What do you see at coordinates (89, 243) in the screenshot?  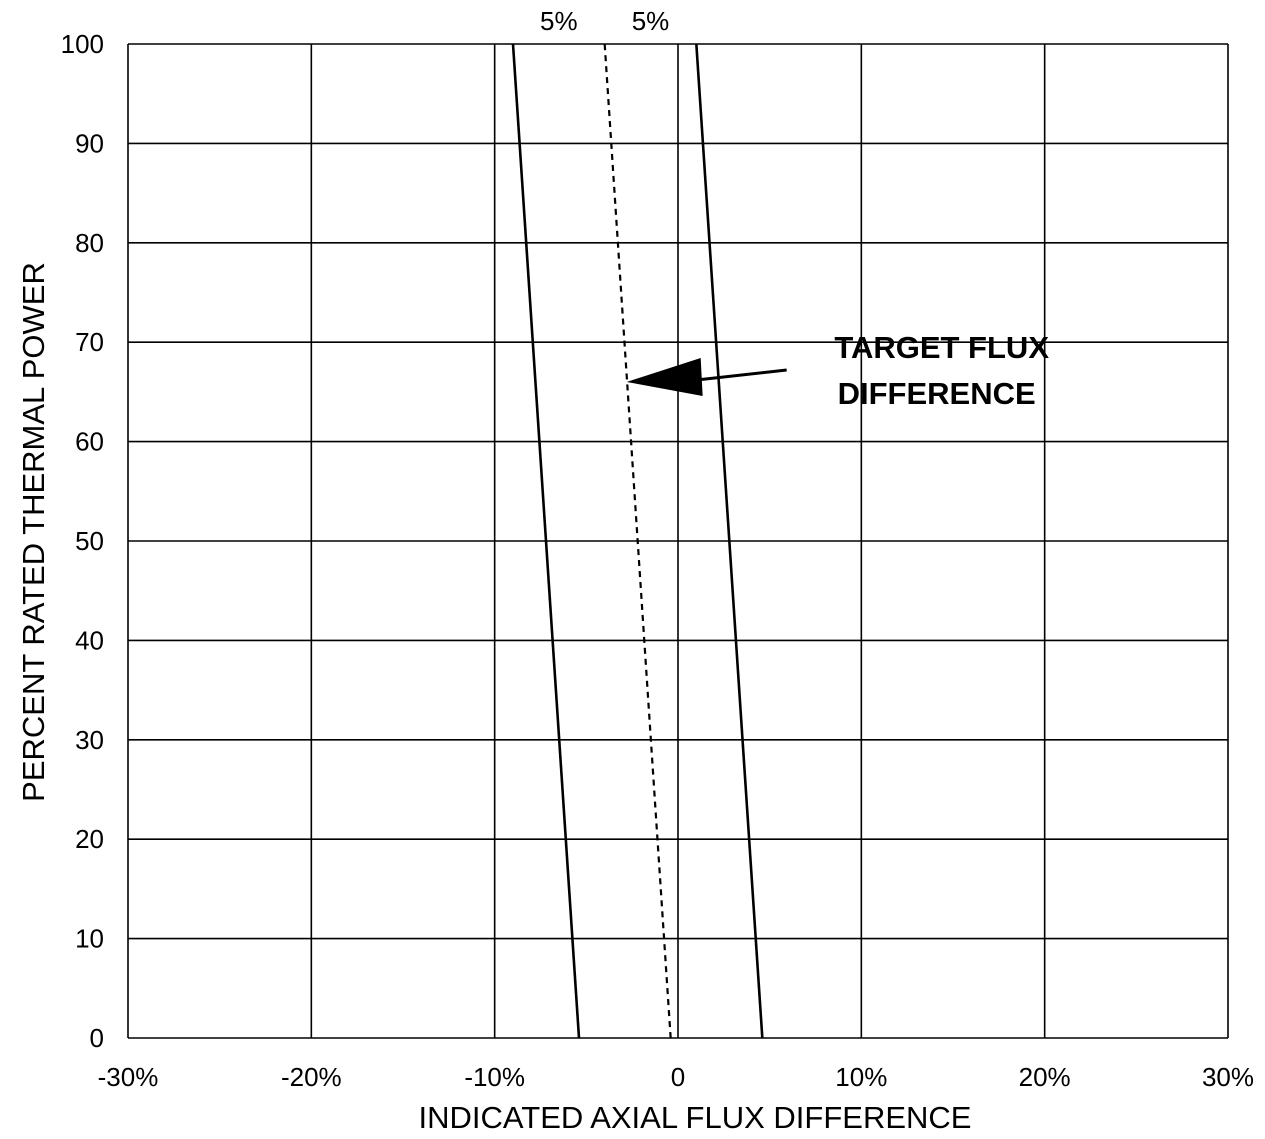 I see `y-tick-label: 80` at bounding box center [89, 243].